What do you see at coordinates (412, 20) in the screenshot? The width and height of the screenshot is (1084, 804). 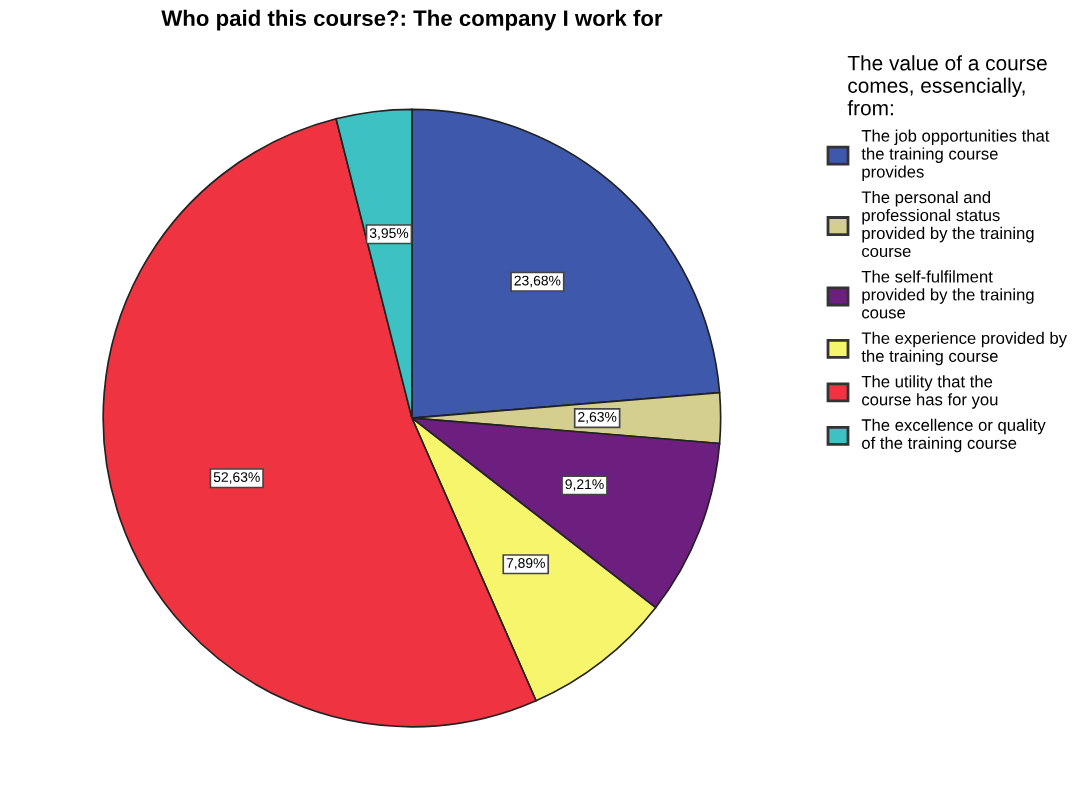 I see `chart-title: Who paid this course?: The company I work for` at bounding box center [412, 20].